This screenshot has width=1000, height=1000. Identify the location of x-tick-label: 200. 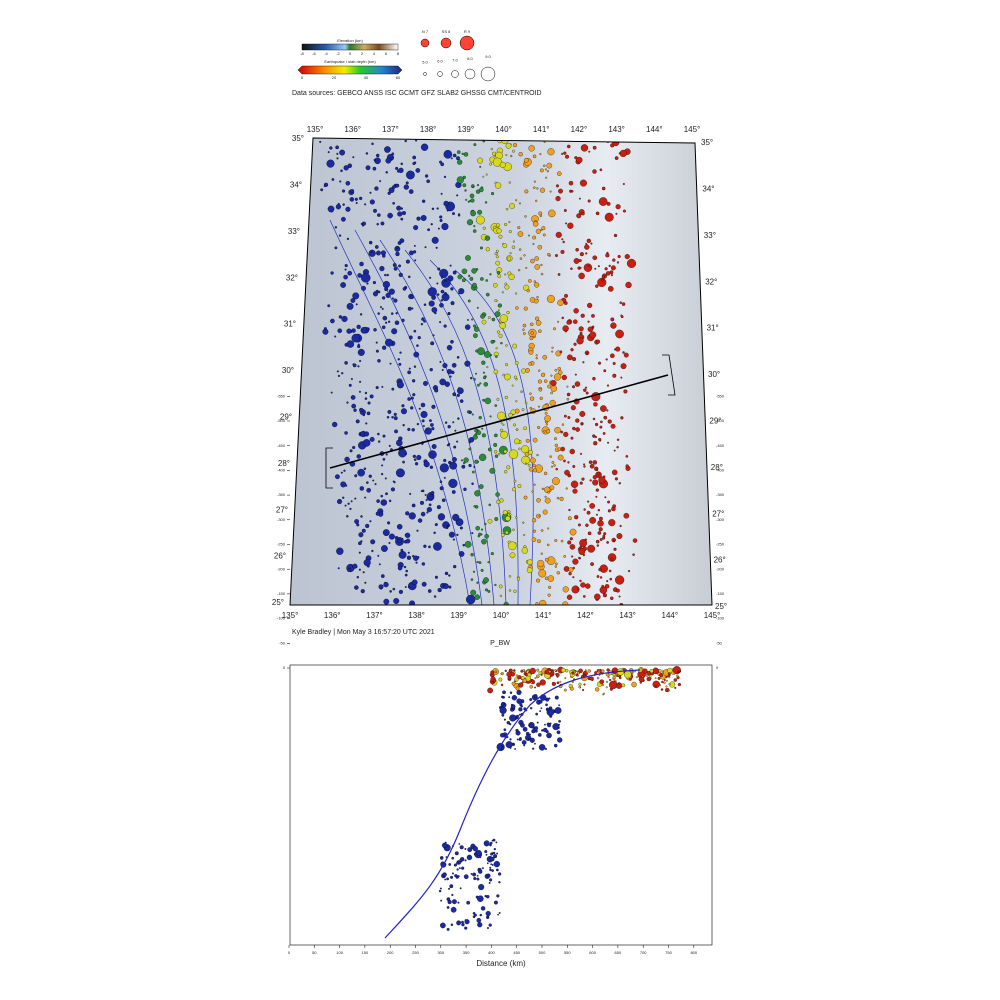
(390, 952).